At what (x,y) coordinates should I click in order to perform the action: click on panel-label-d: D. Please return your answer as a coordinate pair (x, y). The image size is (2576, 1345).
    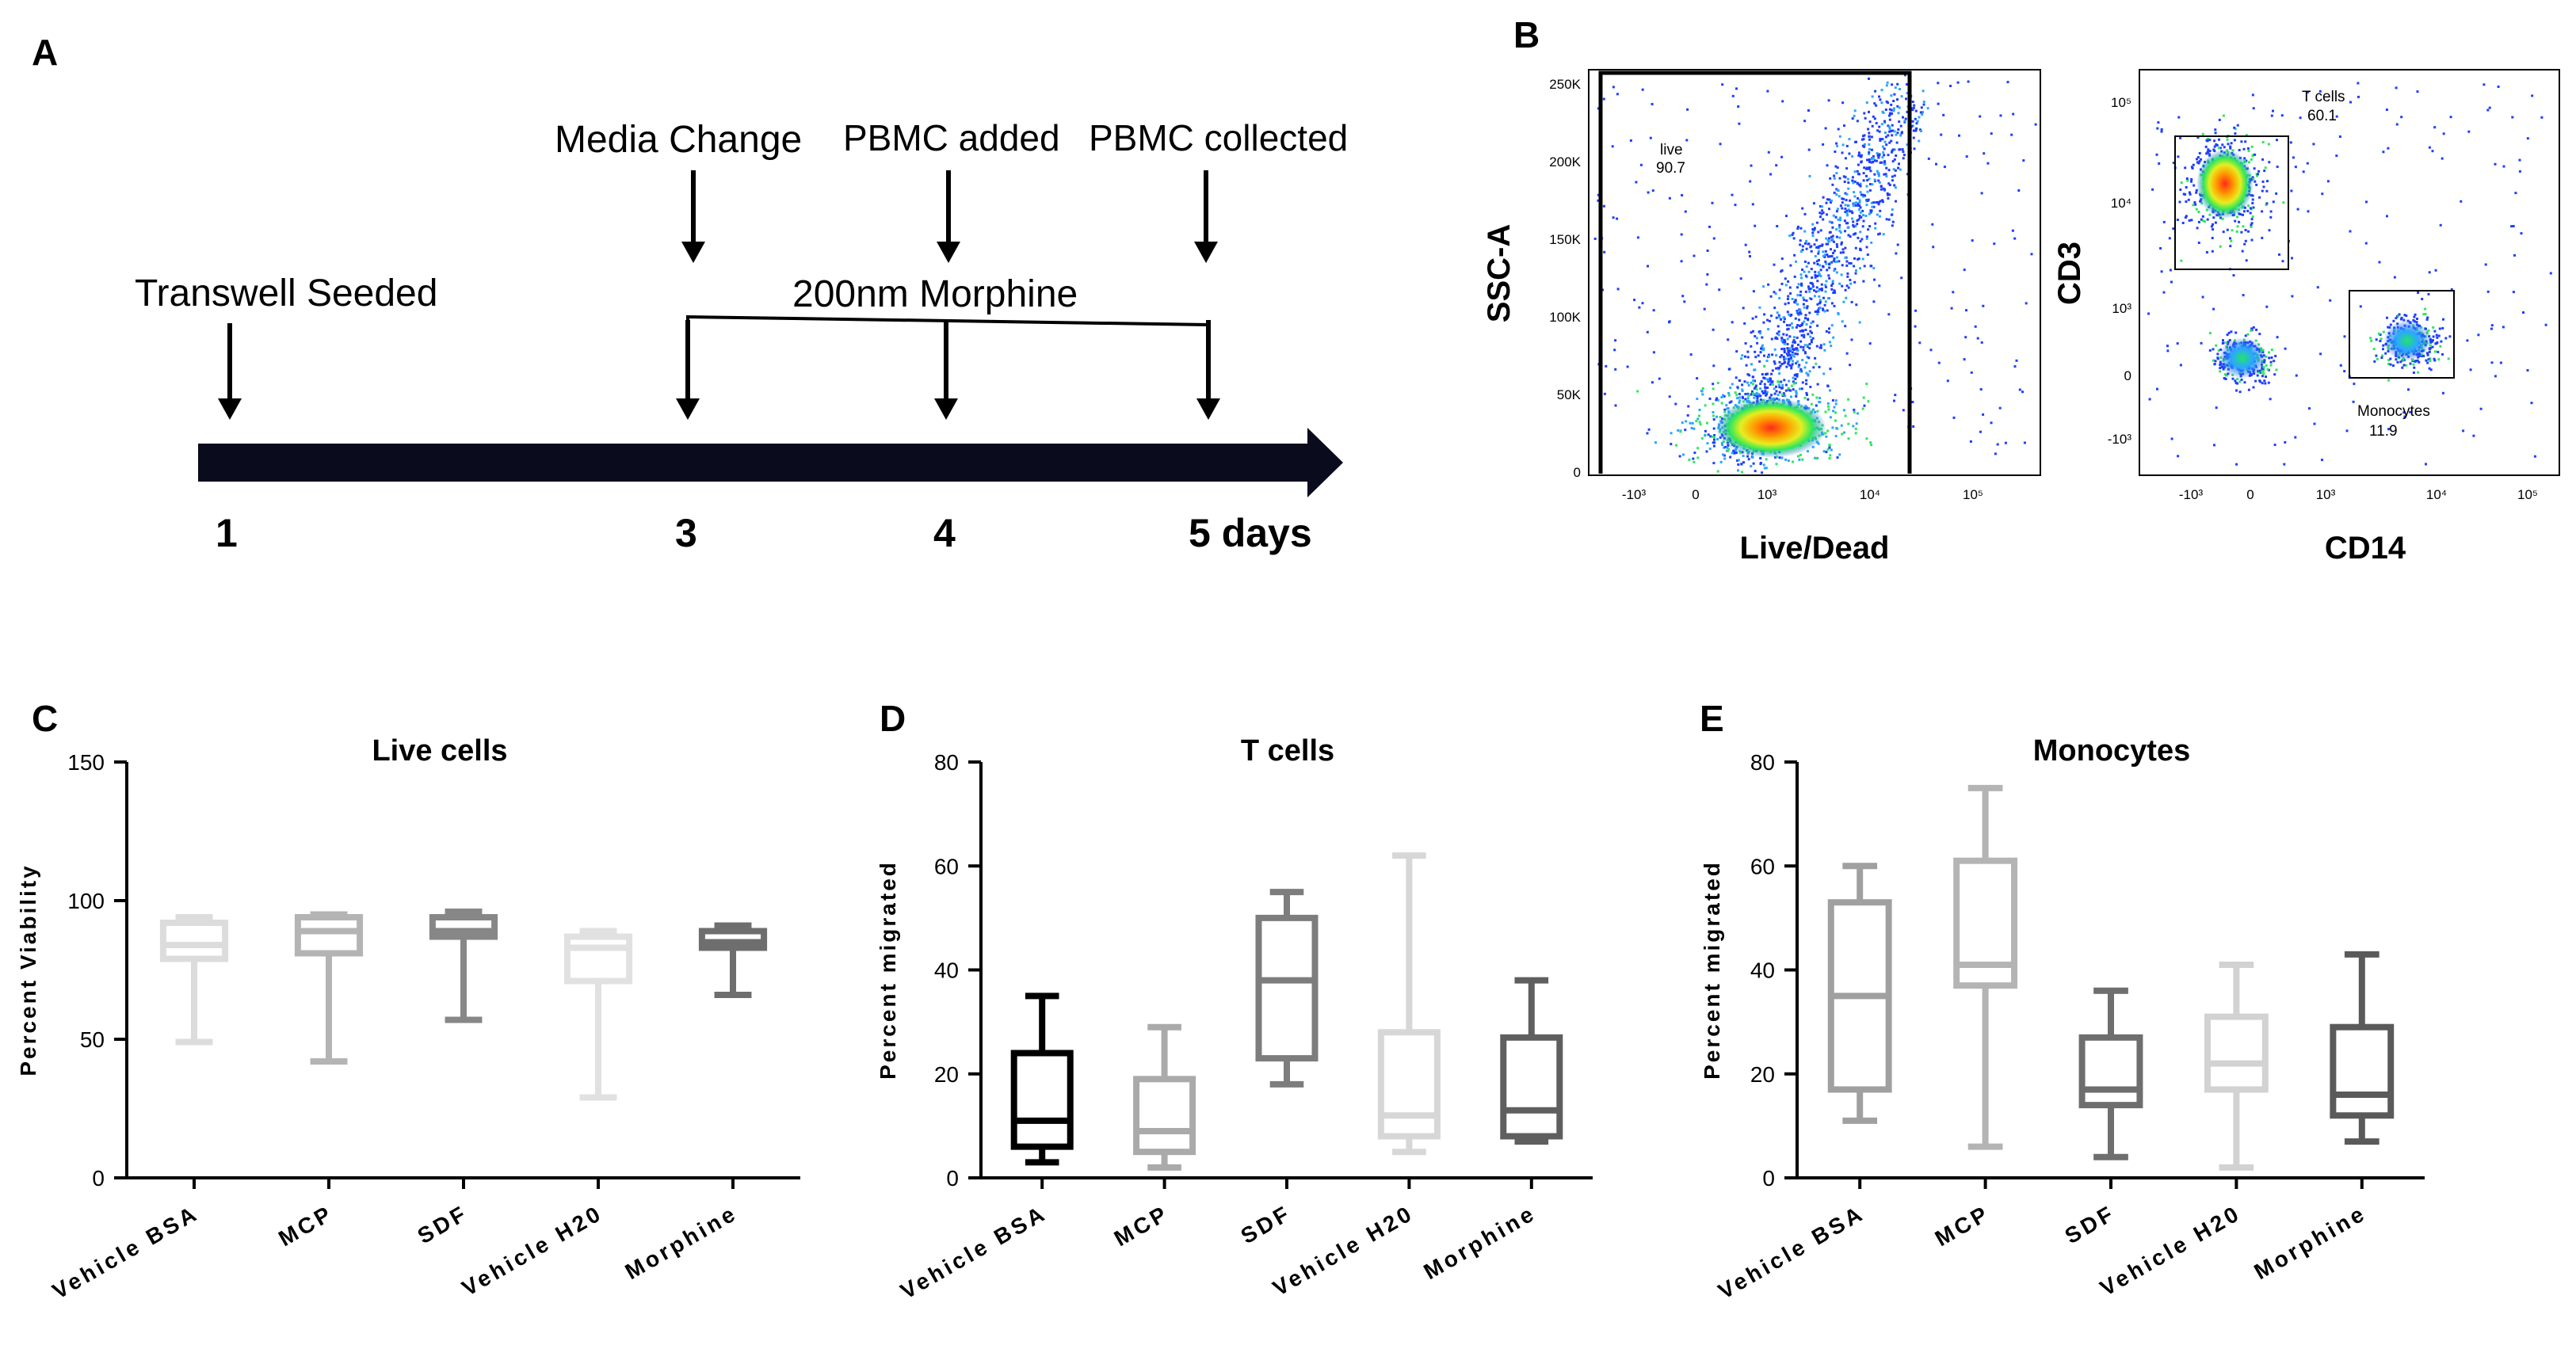
    Looking at the image, I should click on (893, 718).